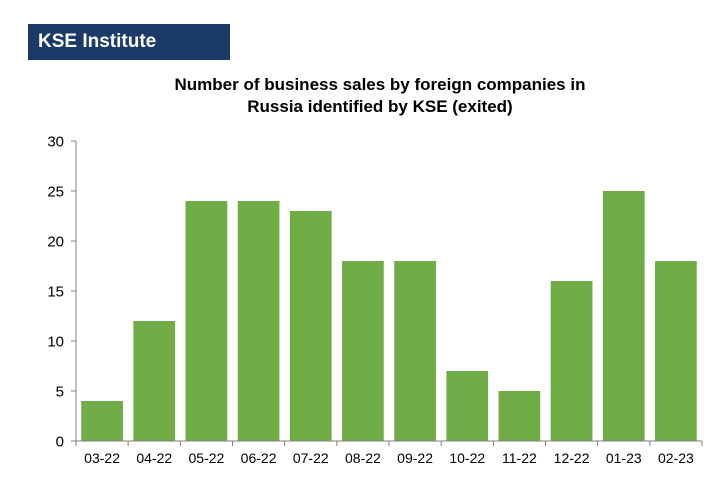  I want to click on y-tick-label: 5, so click(60, 392).